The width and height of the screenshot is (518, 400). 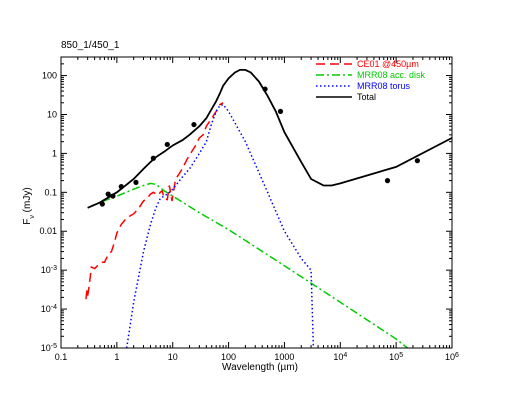 I want to click on y-tick-label: 0.01, so click(x=48, y=231).